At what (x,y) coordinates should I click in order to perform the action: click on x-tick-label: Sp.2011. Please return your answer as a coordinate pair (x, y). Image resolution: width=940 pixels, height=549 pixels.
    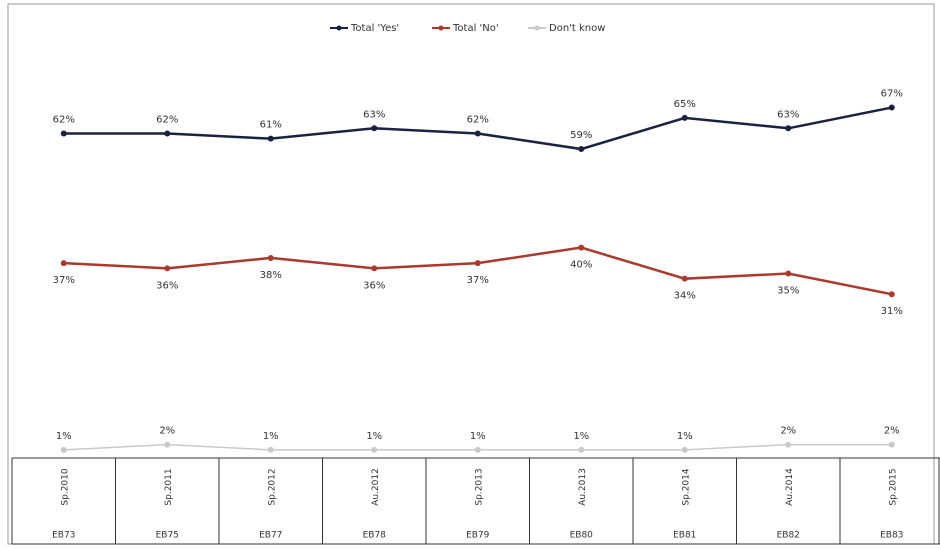
    Looking at the image, I should click on (169, 486).